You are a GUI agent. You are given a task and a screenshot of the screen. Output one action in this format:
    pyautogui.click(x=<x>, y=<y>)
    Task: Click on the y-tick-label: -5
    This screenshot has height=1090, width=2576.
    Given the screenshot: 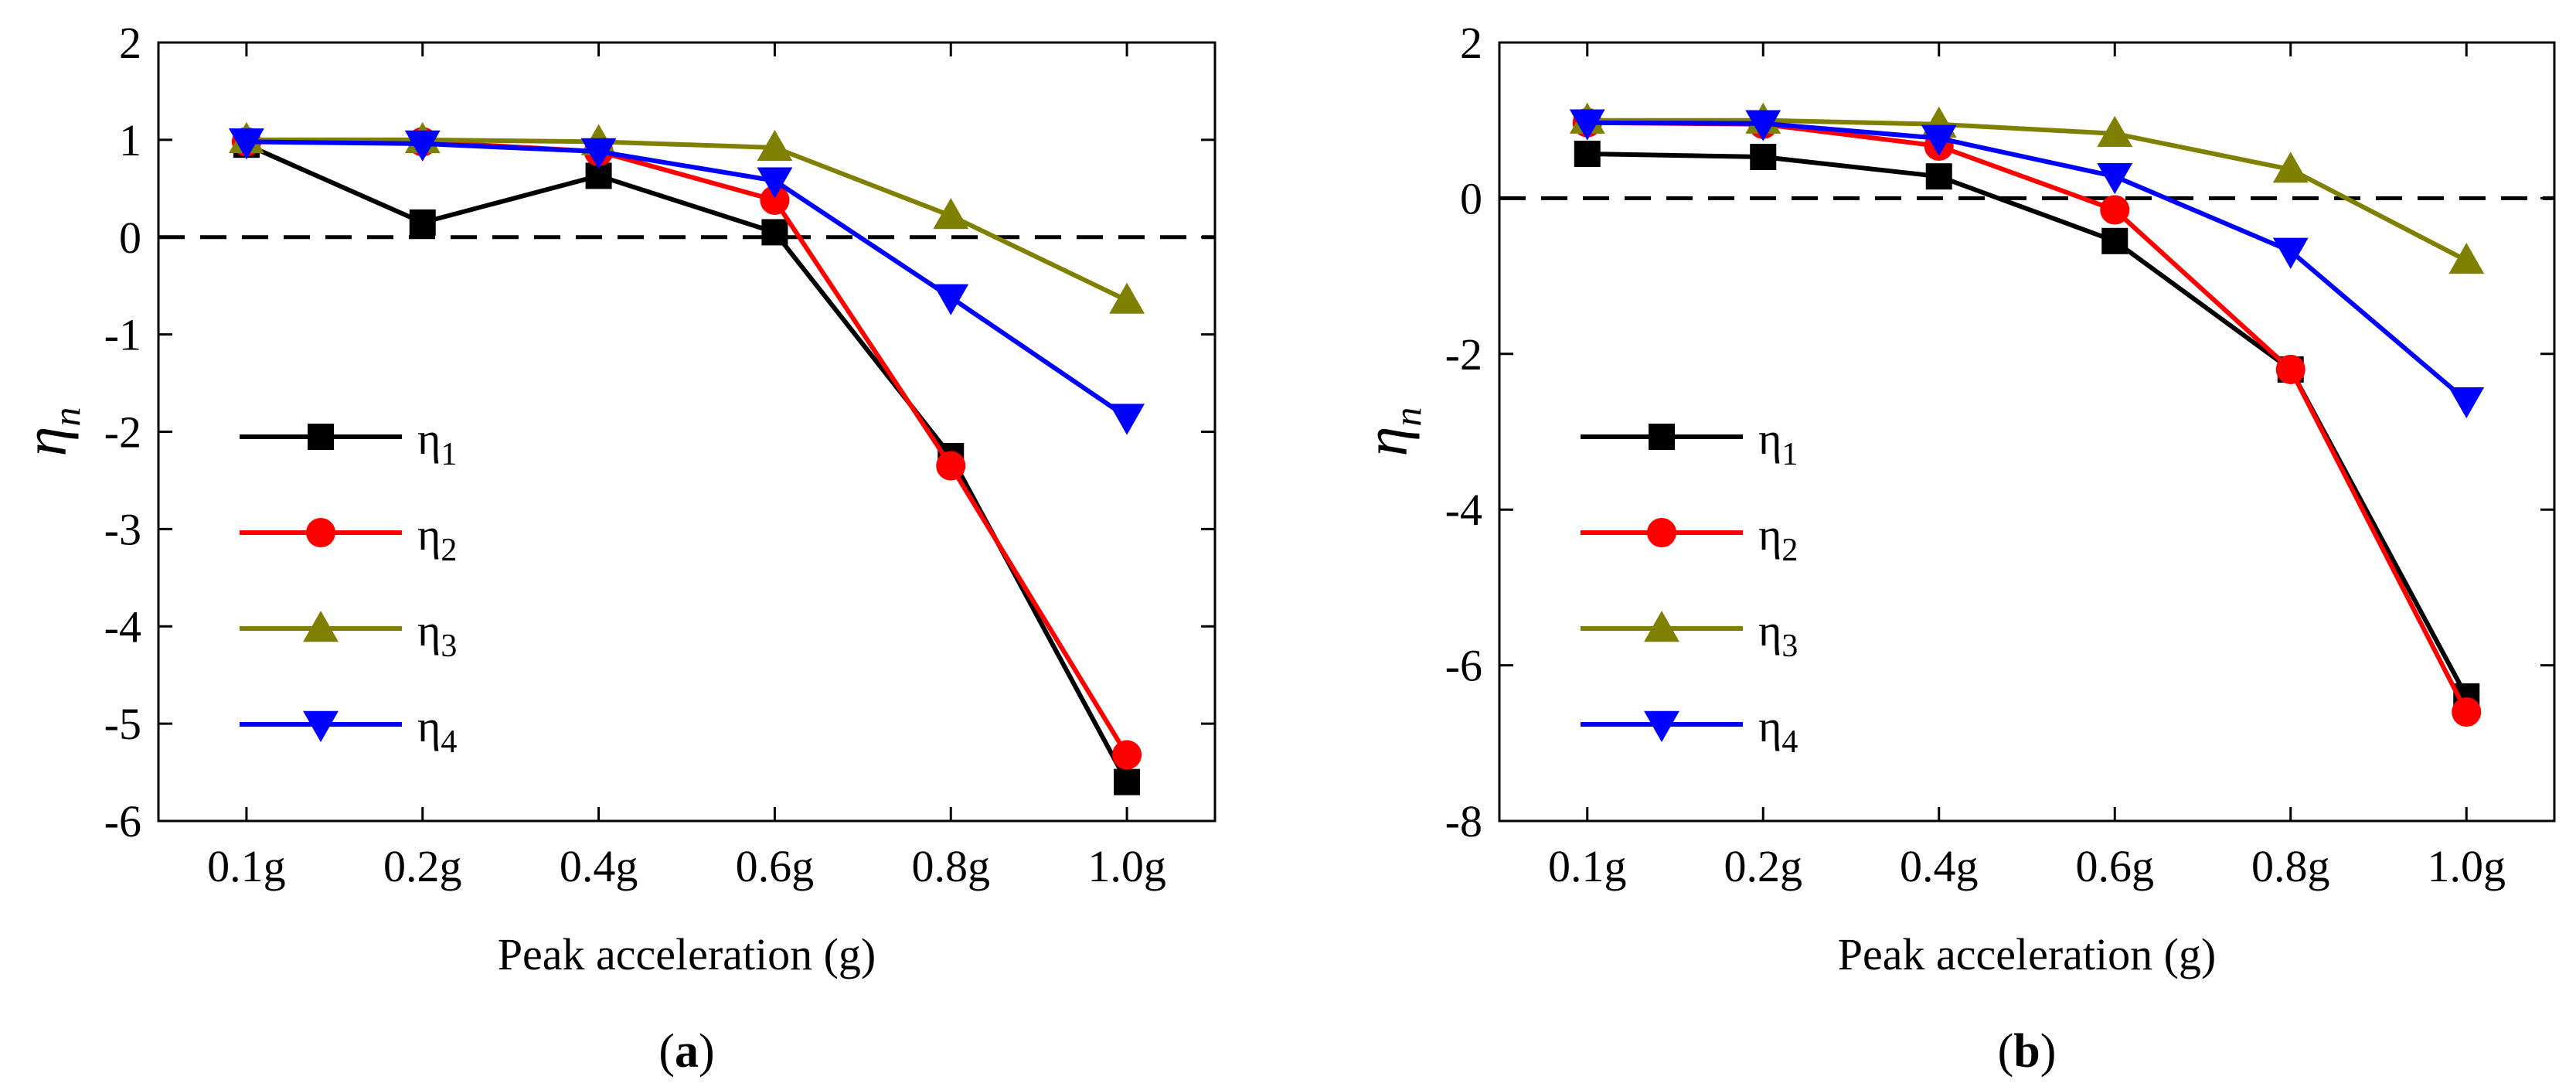 What is the action you would take?
    pyautogui.click(x=122, y=724)
    